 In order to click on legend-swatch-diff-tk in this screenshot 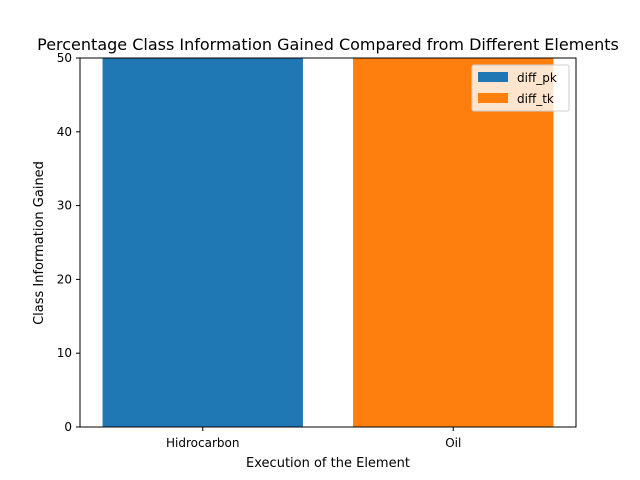, I will do `click(493, 98)`.